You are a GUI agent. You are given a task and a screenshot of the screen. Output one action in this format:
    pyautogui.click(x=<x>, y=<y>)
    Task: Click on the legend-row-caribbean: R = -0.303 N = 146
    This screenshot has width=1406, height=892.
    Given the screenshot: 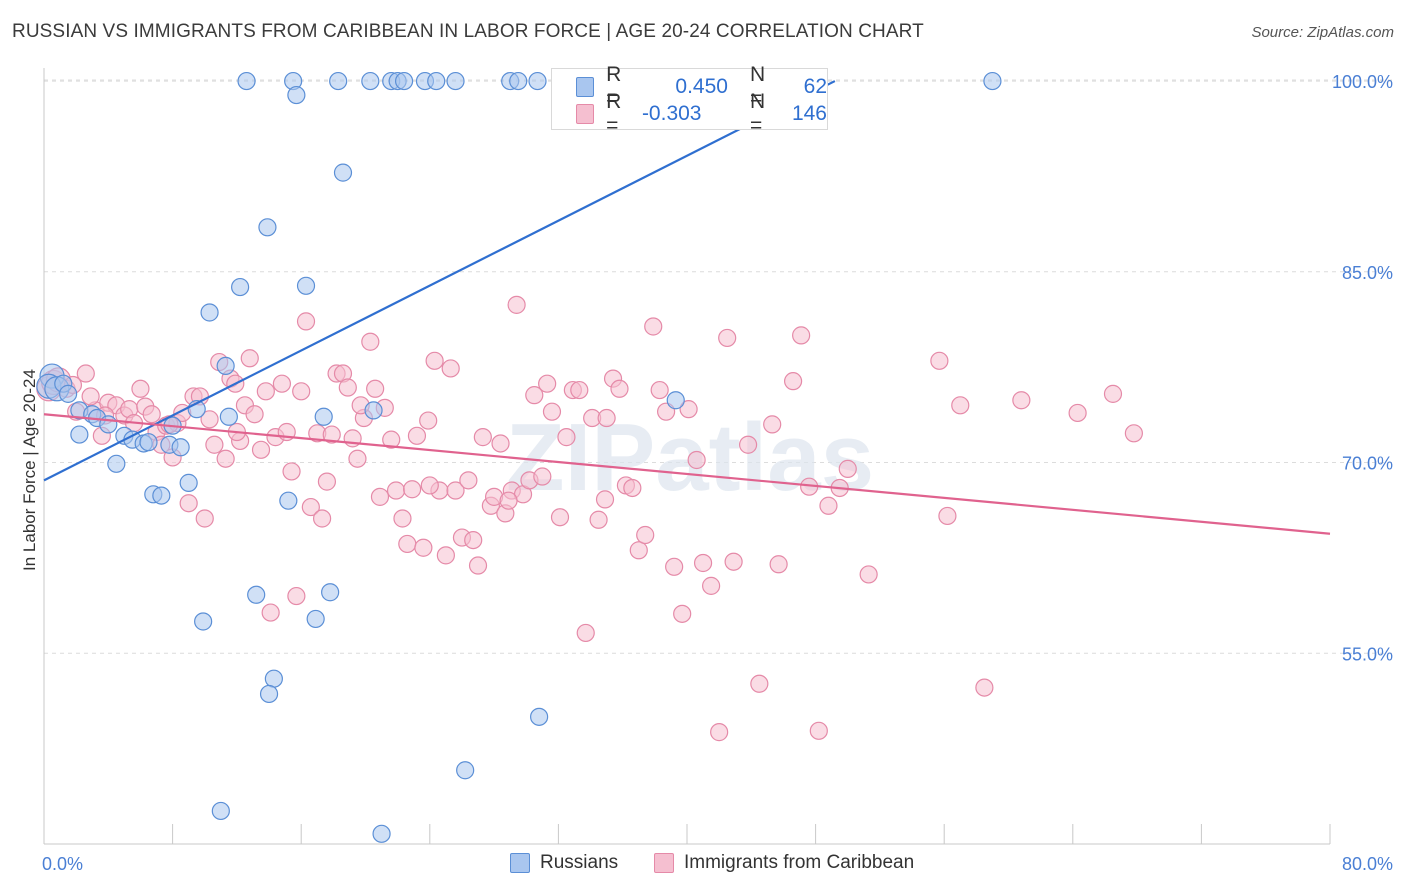 What is the action you would take?
    pyautogui.click(x=701, y=113)
    